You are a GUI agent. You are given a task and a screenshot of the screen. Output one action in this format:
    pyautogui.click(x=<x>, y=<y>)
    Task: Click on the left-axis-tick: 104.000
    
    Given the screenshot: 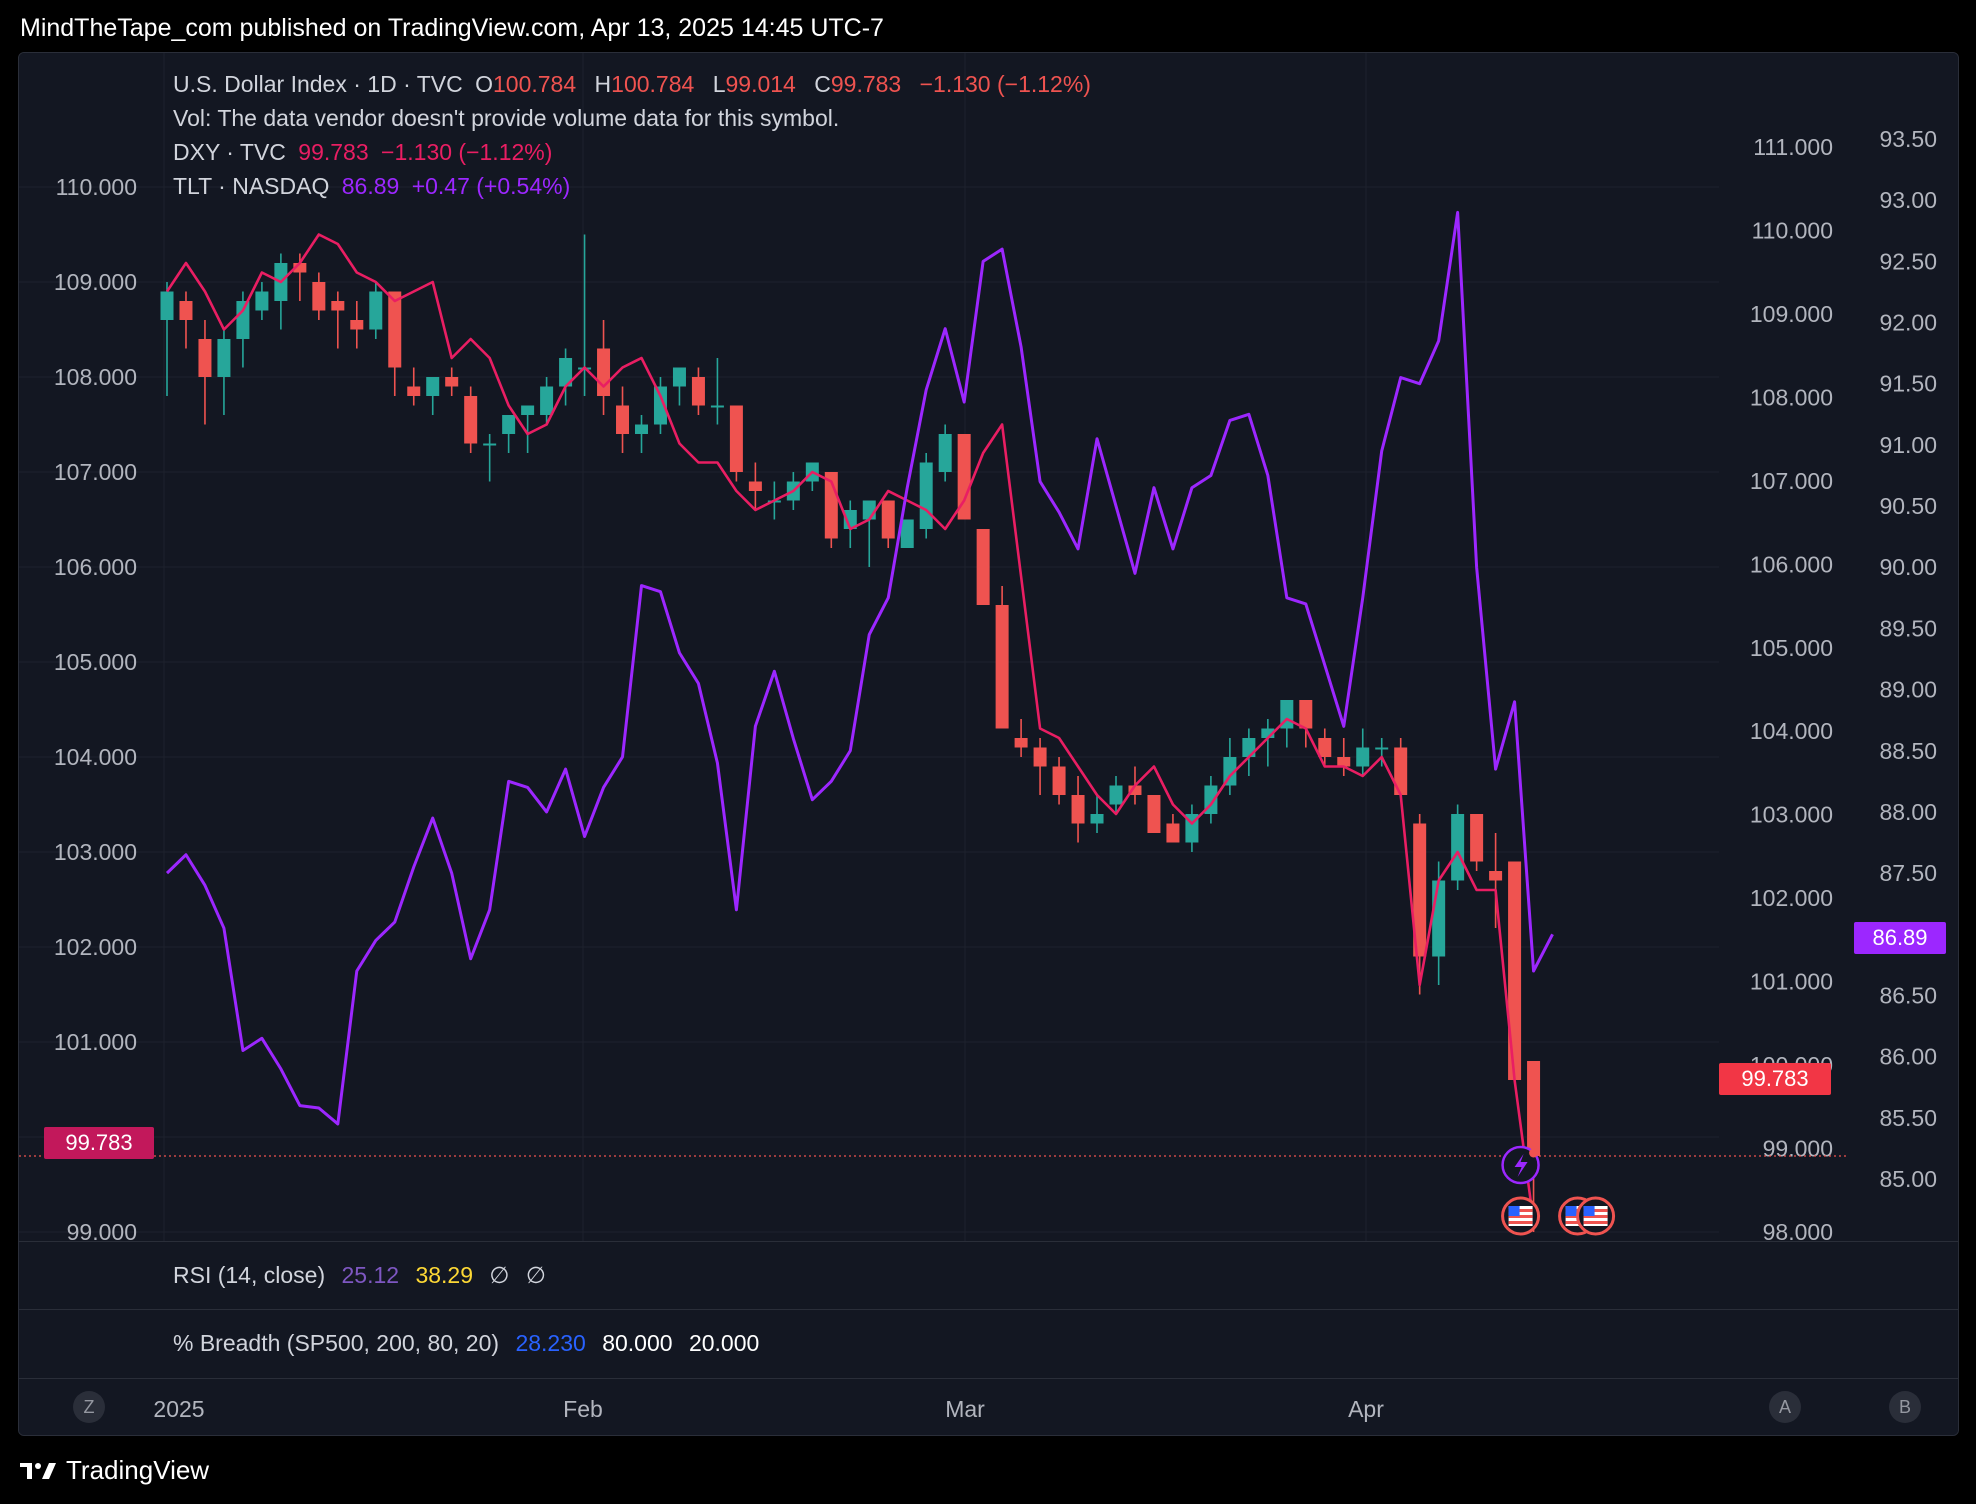 What is the action you would take?
    pyautogui.click(x=95, y=757)
    